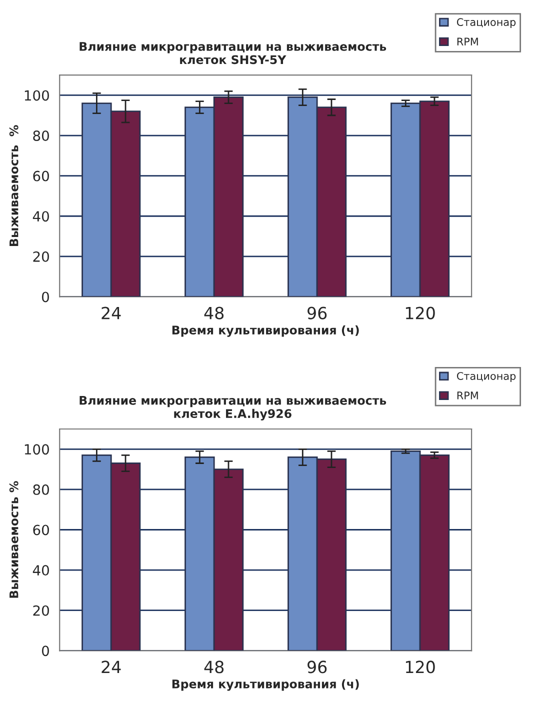 The width and height of the screenshot is (542, 715). I want to click on chart-title: Влияние микрогравитации на выживаемость клеток E.A.hy926, so click(233, 408).